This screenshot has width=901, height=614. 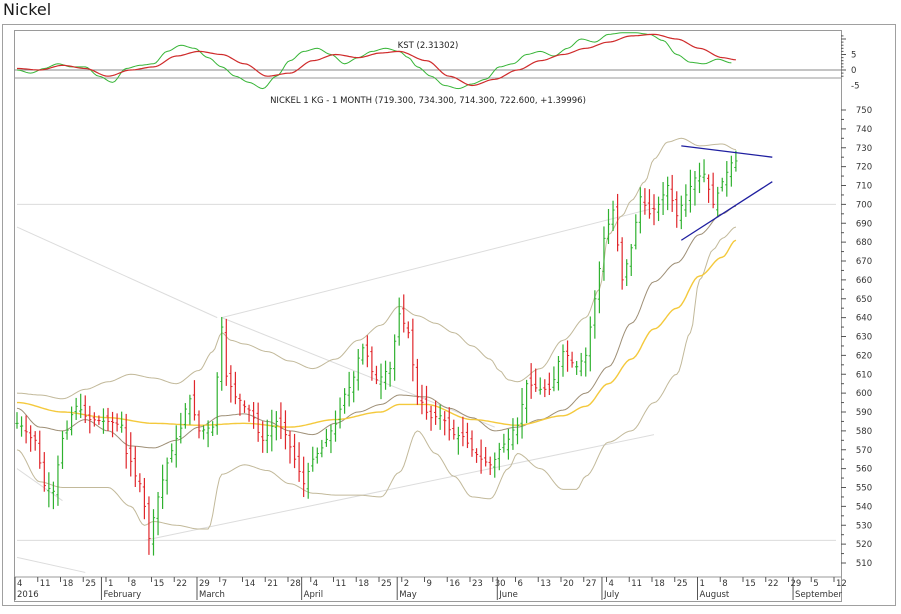 I want to click on price-tick-label: 690, so click(x=864, y=224).